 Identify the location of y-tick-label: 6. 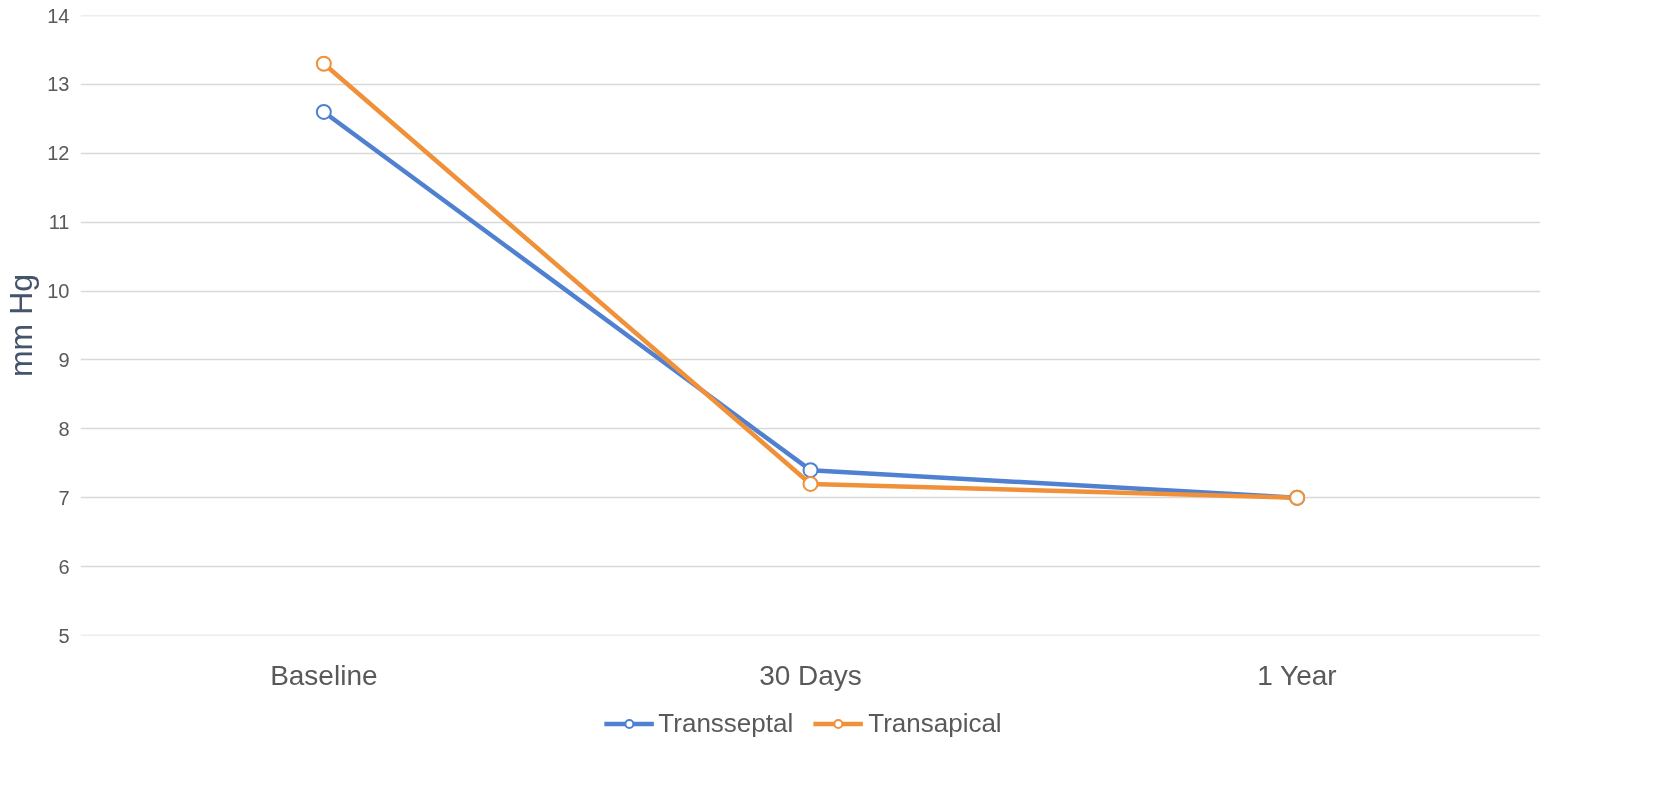
(64, 566).